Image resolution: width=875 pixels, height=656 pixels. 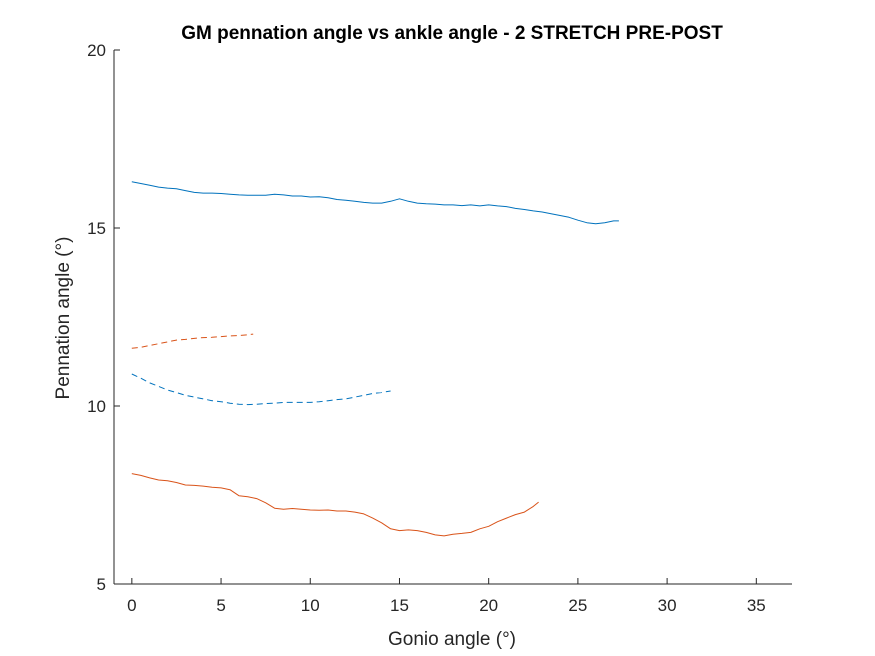 I want to click on y-tick-label: 20, so click(x=96, y=50).